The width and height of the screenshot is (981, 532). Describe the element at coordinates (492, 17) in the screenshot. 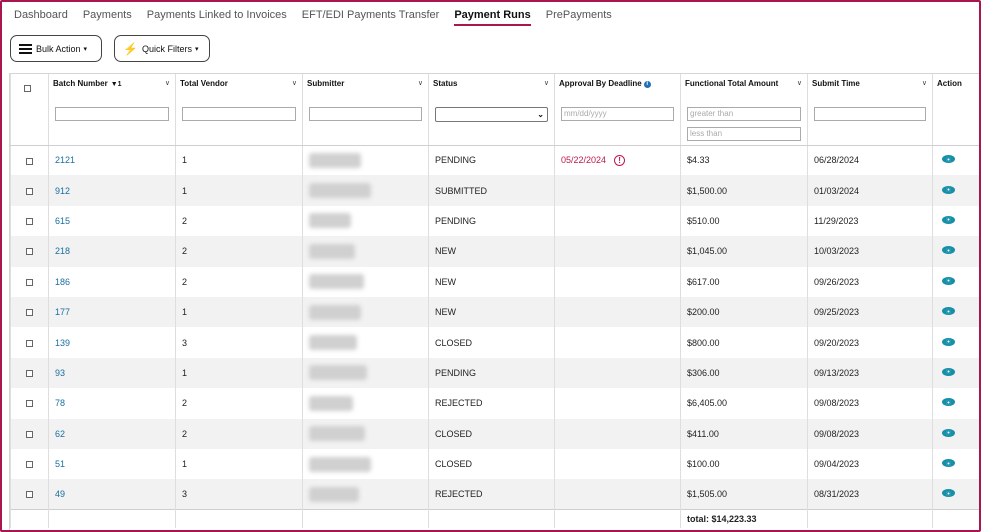

I see `tab-payment-runs: Payment Runs` at that location.